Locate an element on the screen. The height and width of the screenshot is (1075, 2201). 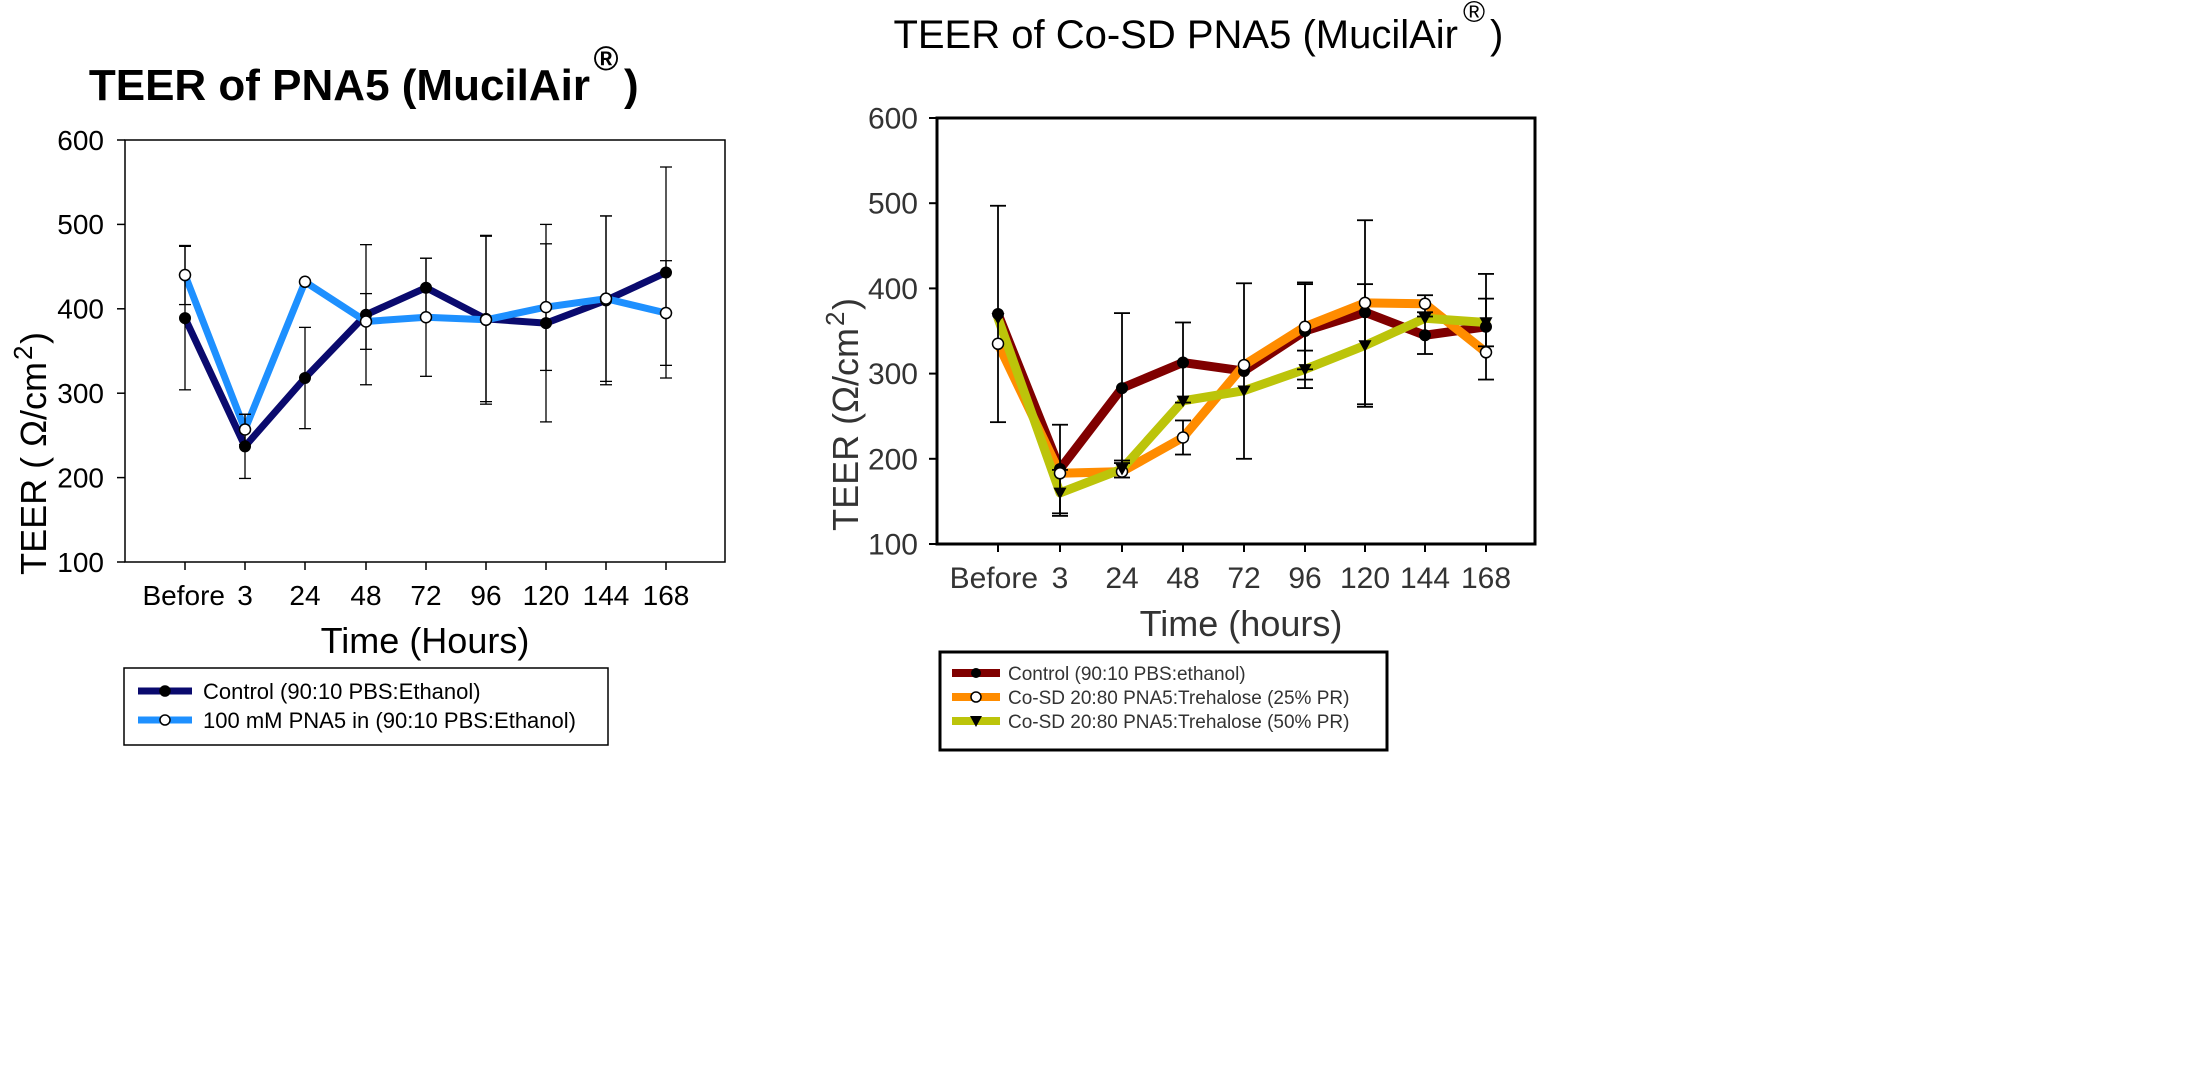
chart-right-y-tick-label: 100 is located at coordinates (893, 545).